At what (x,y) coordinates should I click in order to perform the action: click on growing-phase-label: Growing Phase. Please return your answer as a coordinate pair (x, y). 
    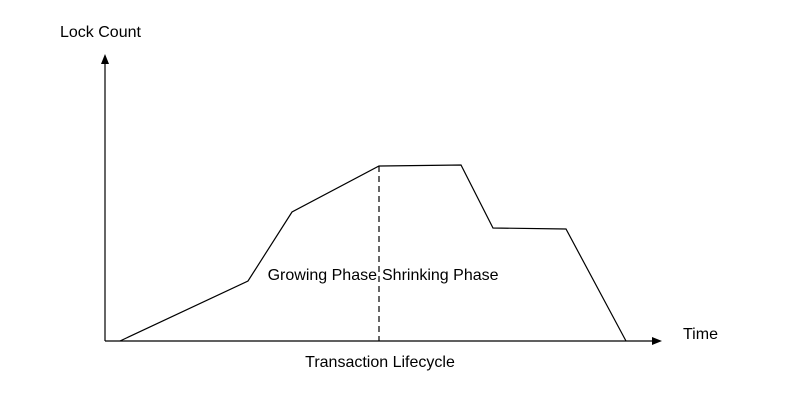
    Looking at the image, I should click on (322, 275).